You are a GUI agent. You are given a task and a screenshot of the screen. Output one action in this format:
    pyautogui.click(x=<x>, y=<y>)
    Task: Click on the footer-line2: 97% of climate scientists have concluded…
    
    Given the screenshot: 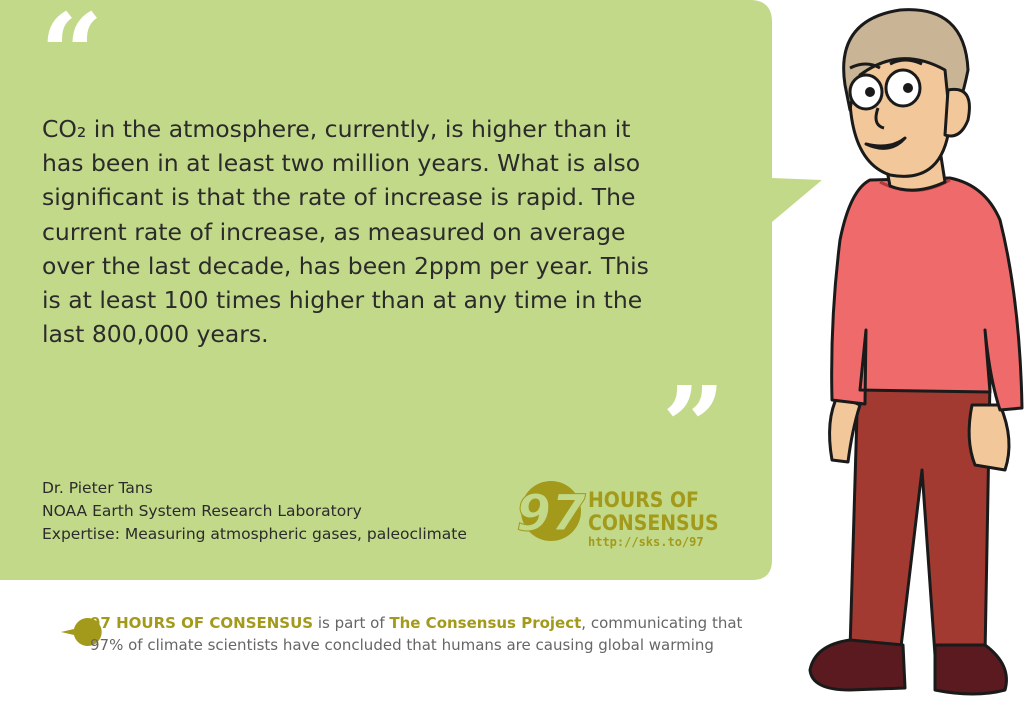 What is the action you would take?
    pyautogui.click(x=402, y=645)
    